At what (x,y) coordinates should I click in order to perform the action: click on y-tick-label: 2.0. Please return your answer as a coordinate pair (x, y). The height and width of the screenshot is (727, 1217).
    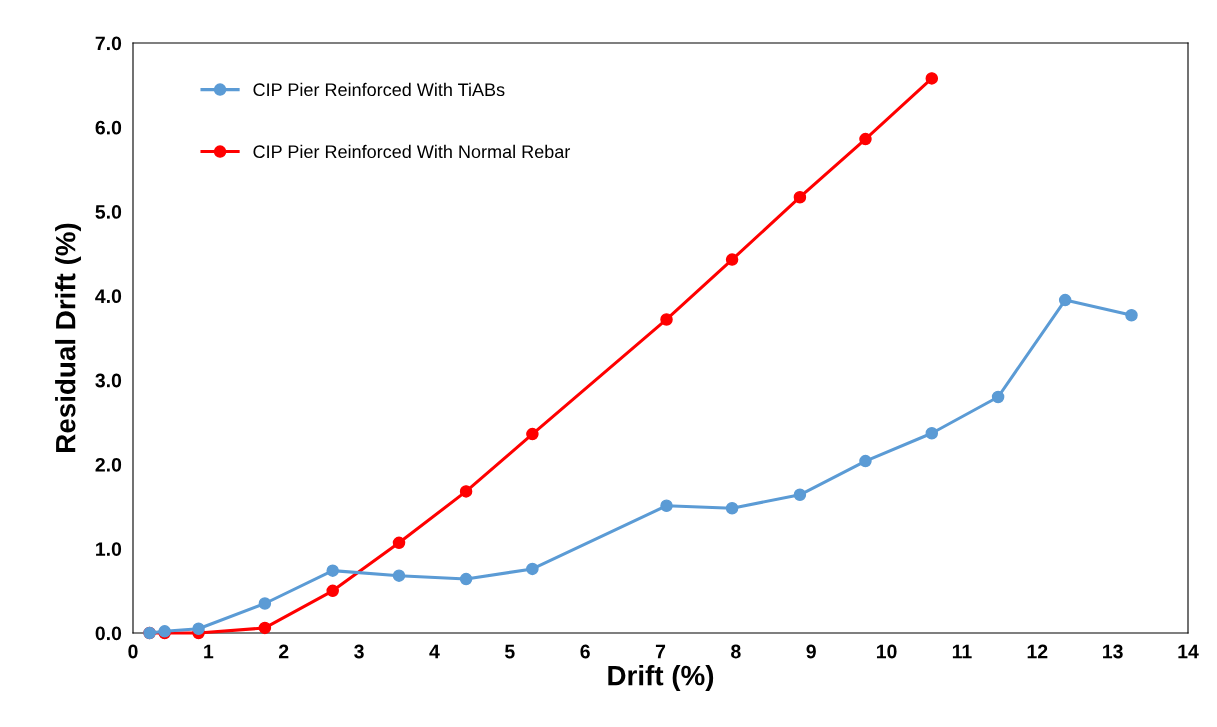
    Looking at the image, I should click on (108, 464).